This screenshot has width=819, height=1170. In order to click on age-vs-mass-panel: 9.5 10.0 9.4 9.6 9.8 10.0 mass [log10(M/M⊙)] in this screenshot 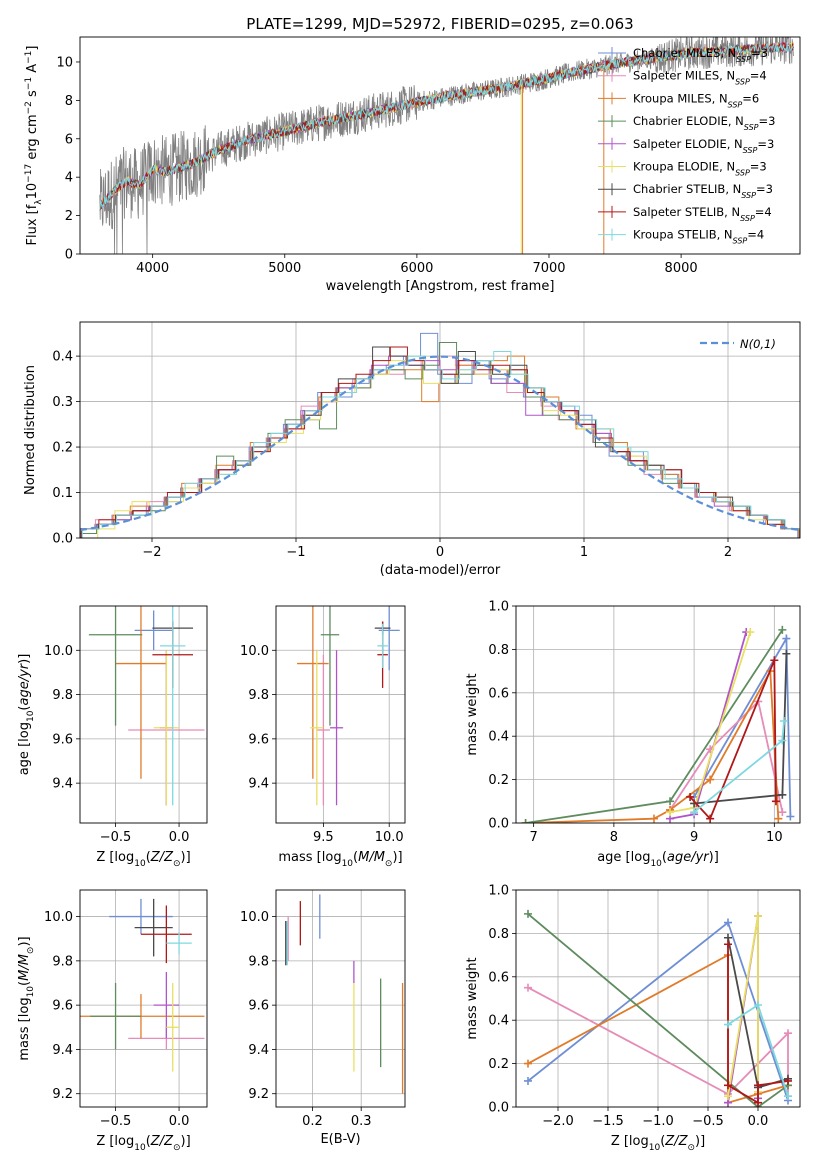, I will do `click(323, 737)`.